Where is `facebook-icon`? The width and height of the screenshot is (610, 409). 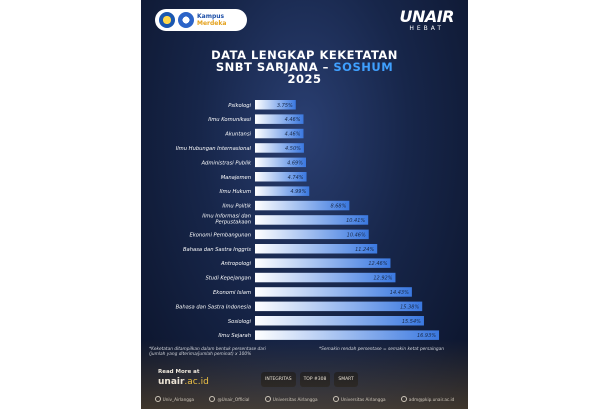 facebook-icon is located at coordinates (267, 399).